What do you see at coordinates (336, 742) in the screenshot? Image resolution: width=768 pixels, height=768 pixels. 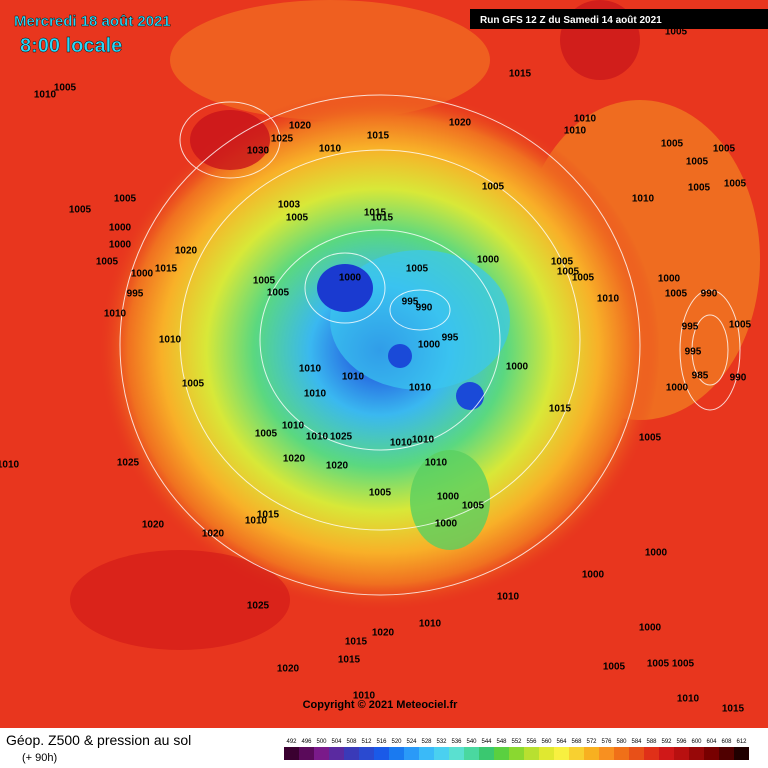 I see `scale-label: 504` at bounding box center [336, 742].